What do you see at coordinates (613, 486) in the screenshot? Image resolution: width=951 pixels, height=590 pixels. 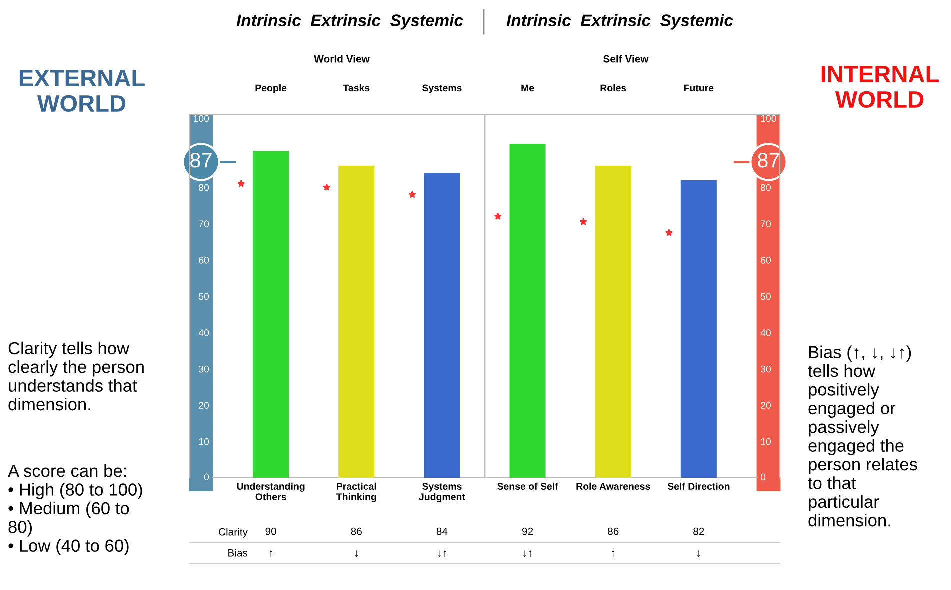 I see `x-tick-label: Role Awareness` at bounding box center [613, 486].